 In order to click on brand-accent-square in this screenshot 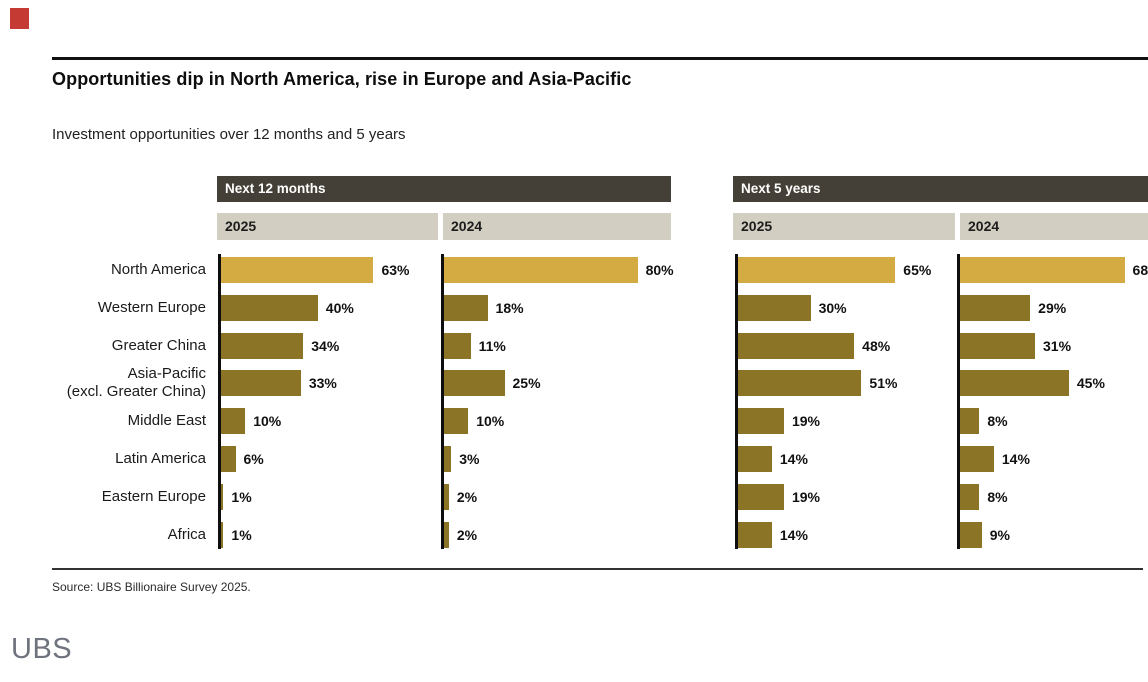, I will do `click(19, 18)`.